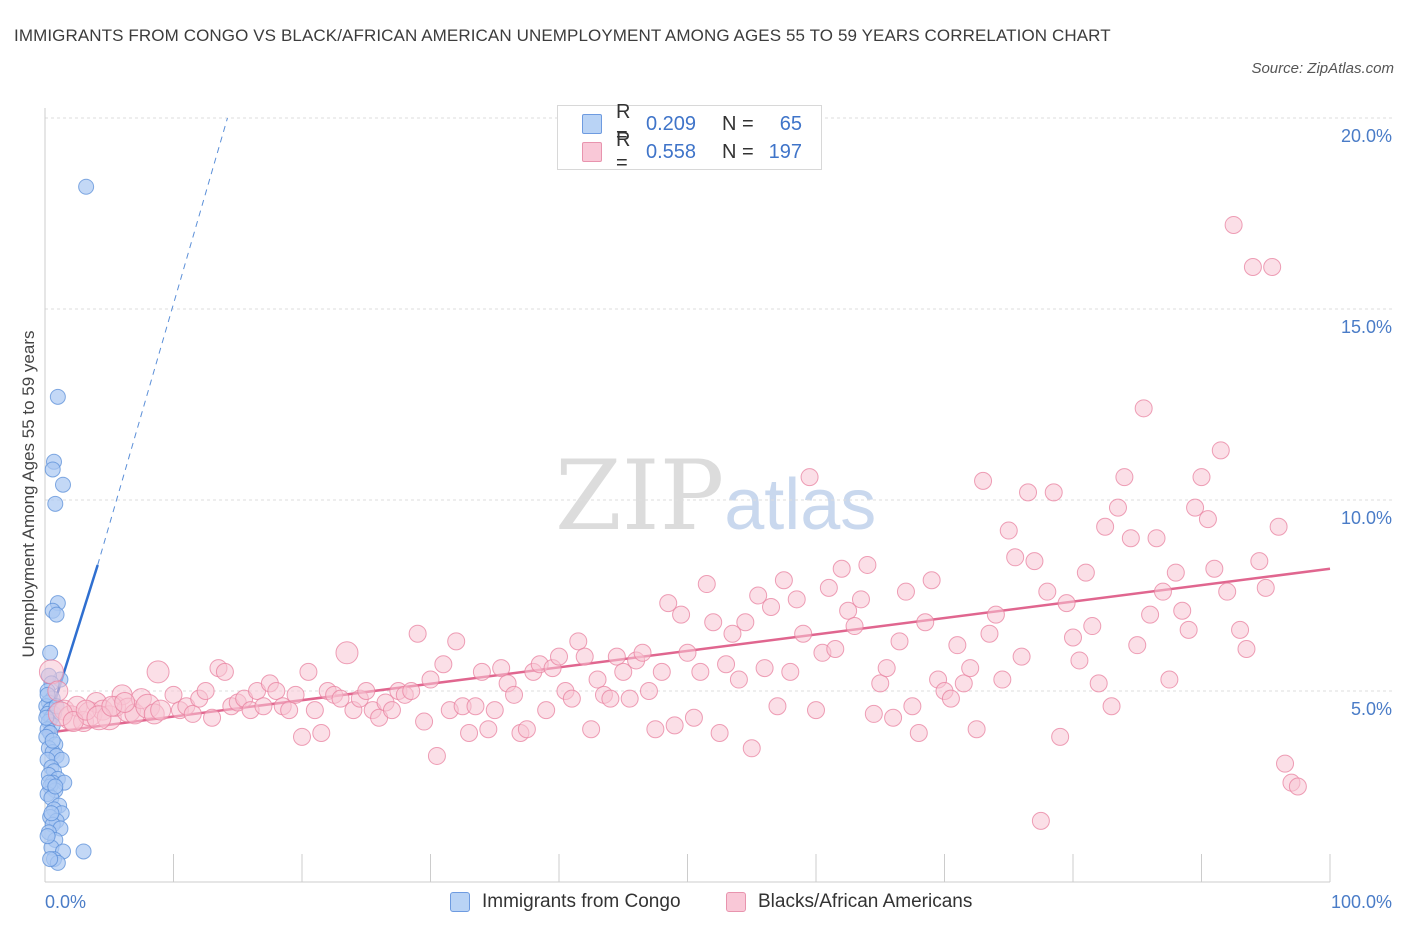 This screenshot has height=930, width=1406. What do you see at coordinates (671, 123) in the screenshot?
I see `legend-r-value: 0.209` at bounding box center [671, 123].